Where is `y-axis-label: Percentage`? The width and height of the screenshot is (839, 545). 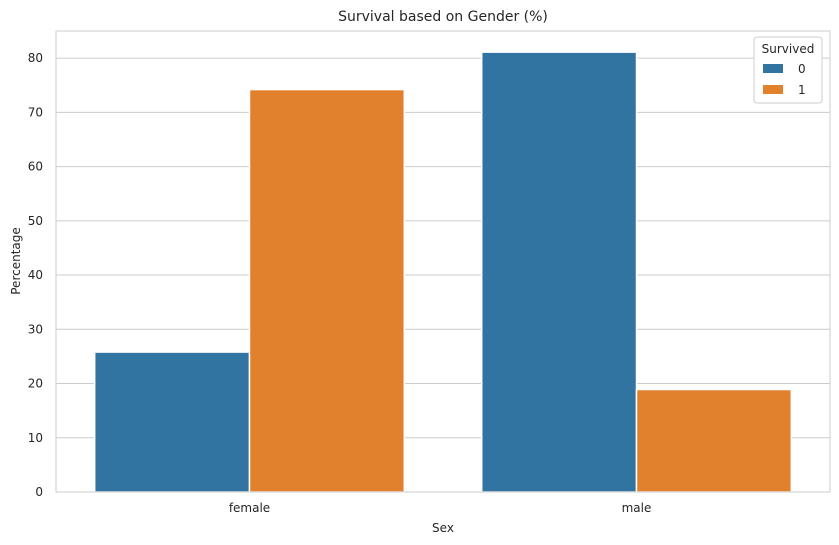 y-axis-label: Percentage is located at coordinates (16, 261).